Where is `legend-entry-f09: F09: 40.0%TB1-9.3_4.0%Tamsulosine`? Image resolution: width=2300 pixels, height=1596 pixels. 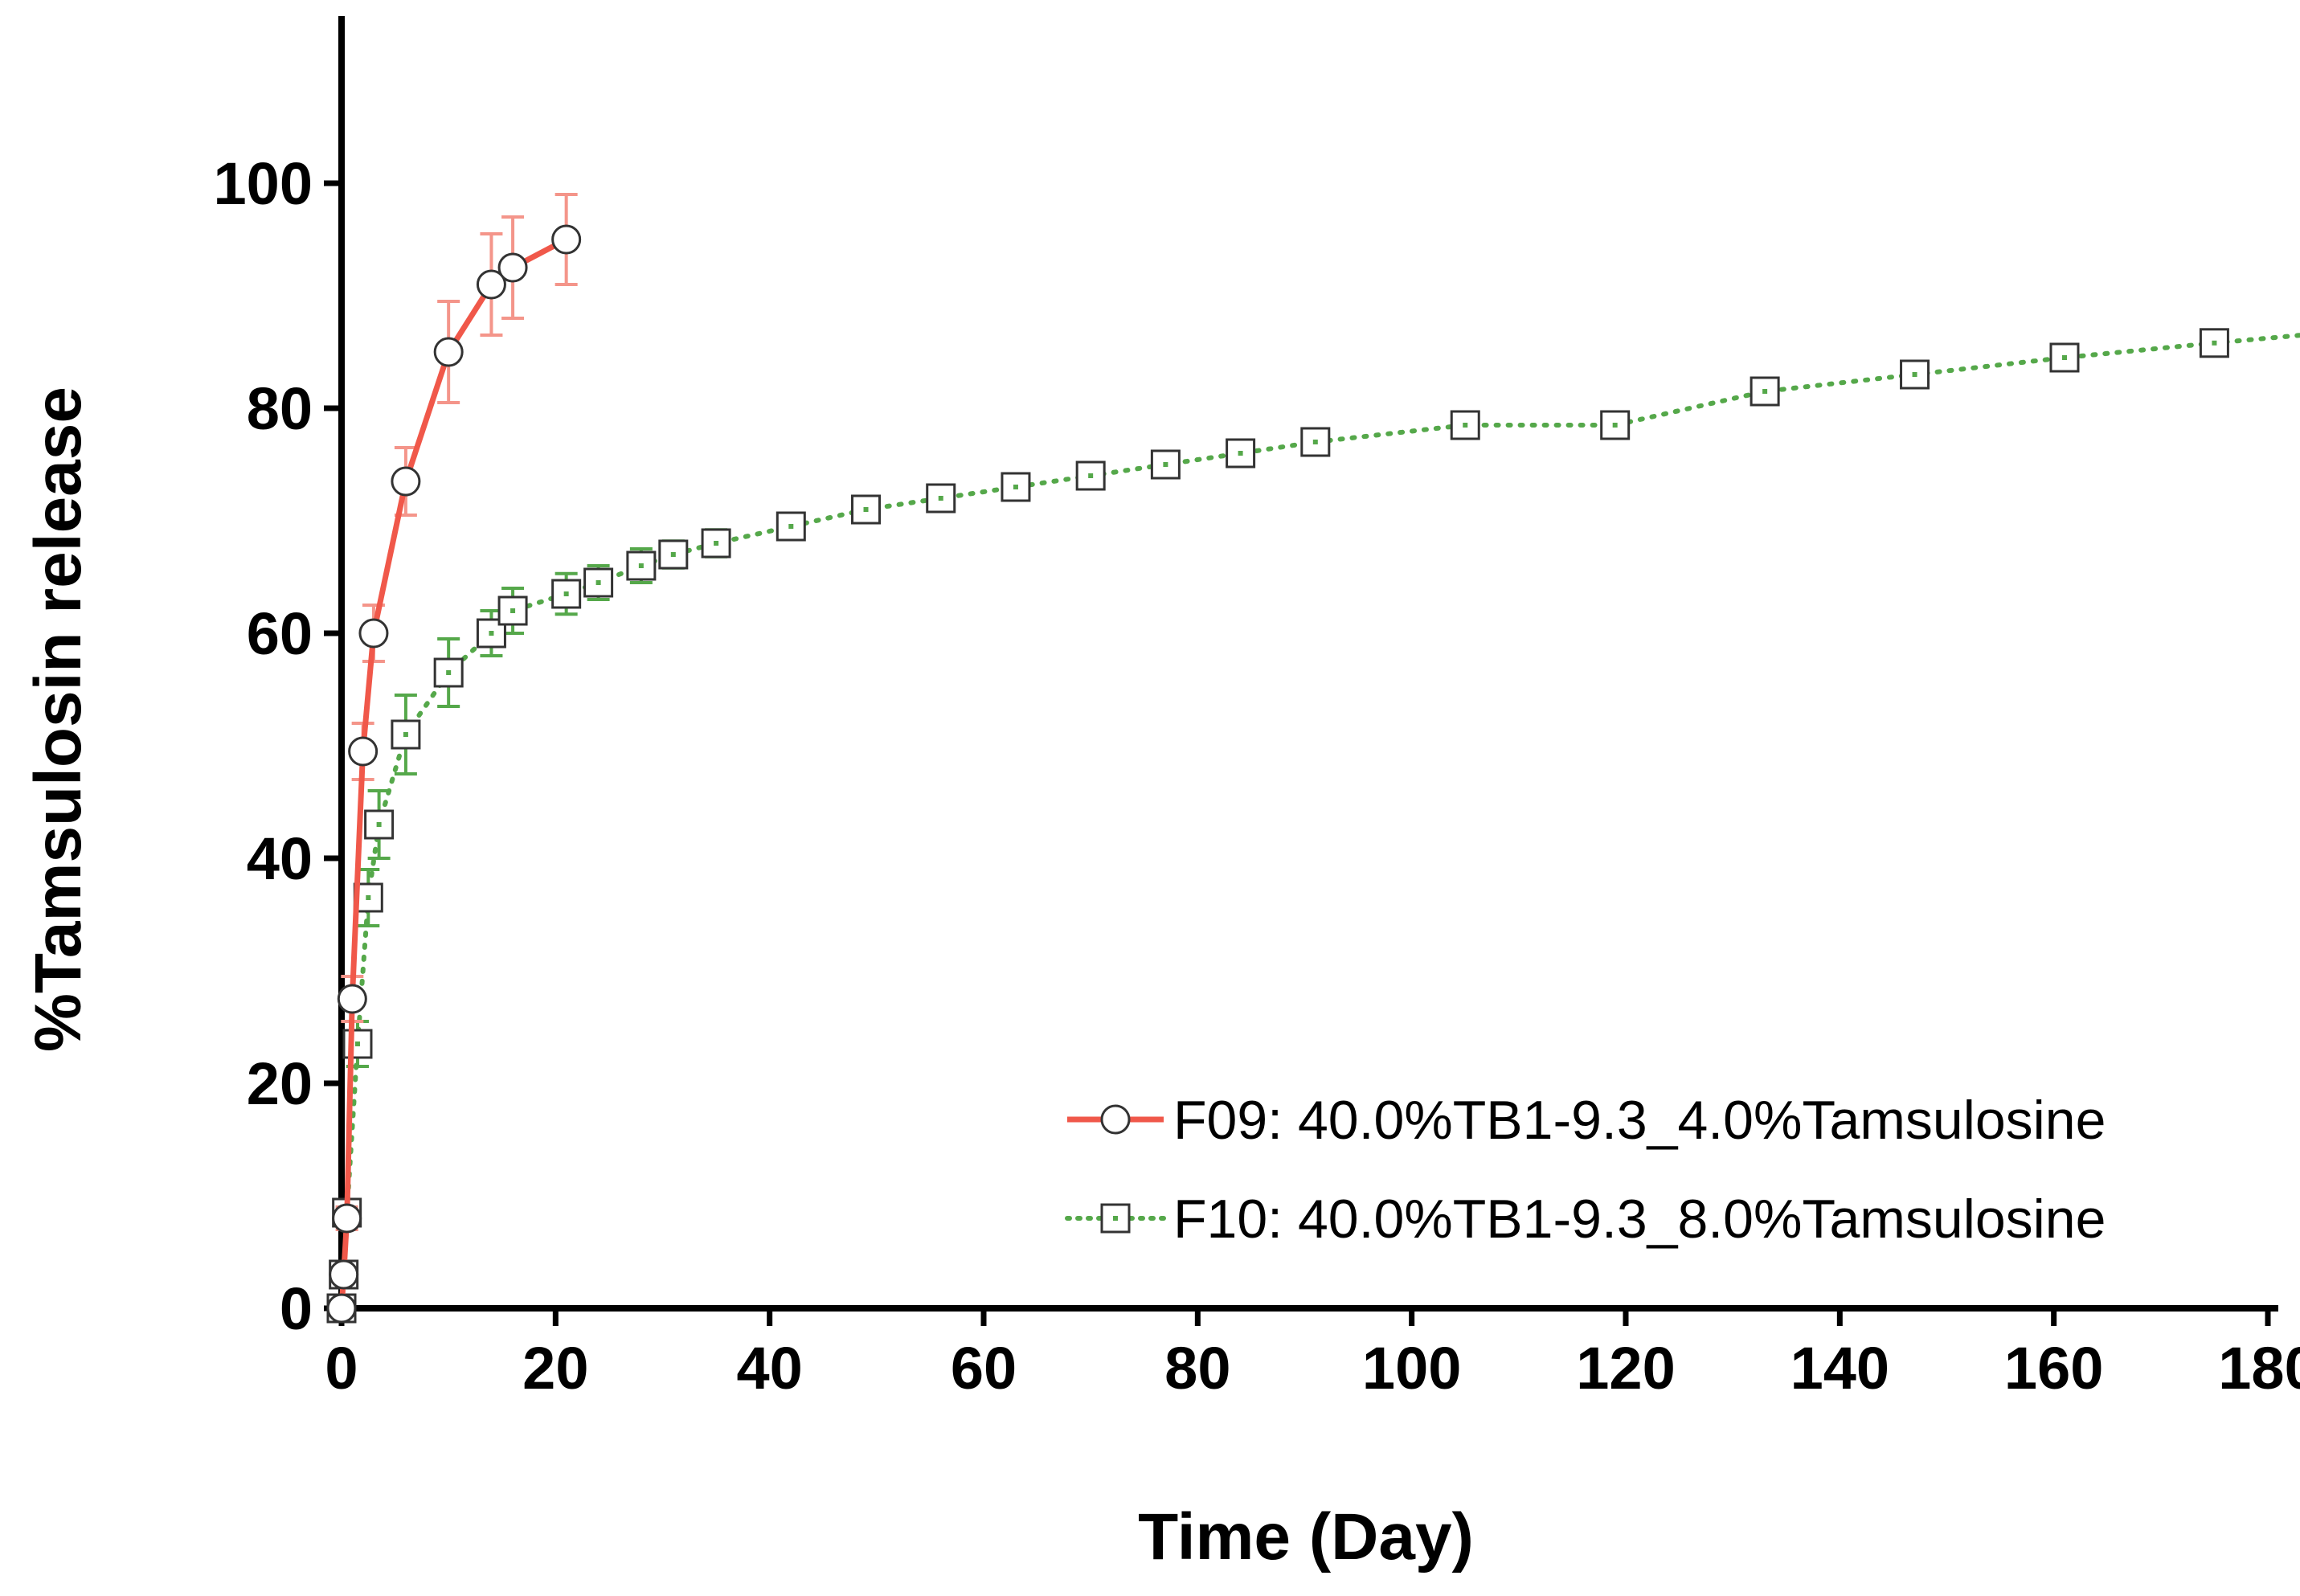
legend-entry-f09: F09: 40.0%TB1-9.3_4.0%Tamsulosine is located at coordinates (1586, 1120).